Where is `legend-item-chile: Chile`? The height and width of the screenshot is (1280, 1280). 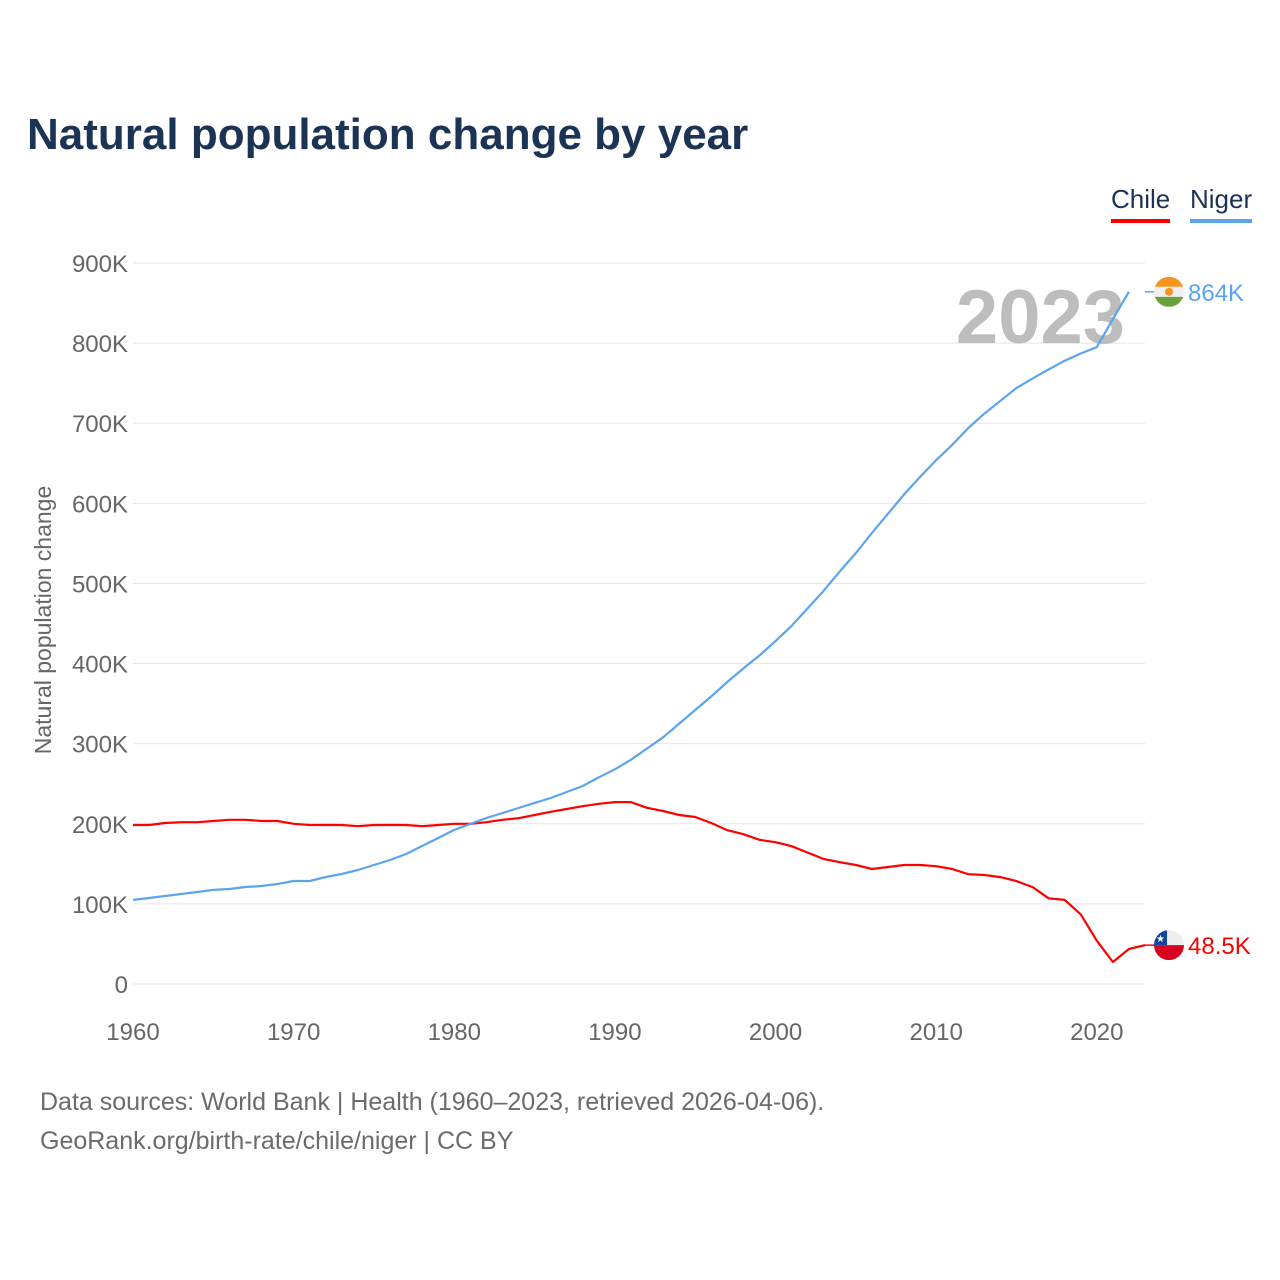 legend-item-chile: Chile is located at coordinates (1141, 203).